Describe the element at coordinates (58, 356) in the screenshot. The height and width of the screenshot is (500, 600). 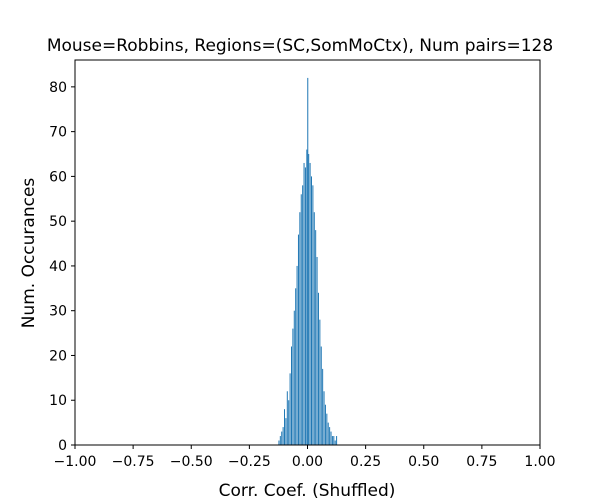
I see `y-tick-label: 20` at that location.